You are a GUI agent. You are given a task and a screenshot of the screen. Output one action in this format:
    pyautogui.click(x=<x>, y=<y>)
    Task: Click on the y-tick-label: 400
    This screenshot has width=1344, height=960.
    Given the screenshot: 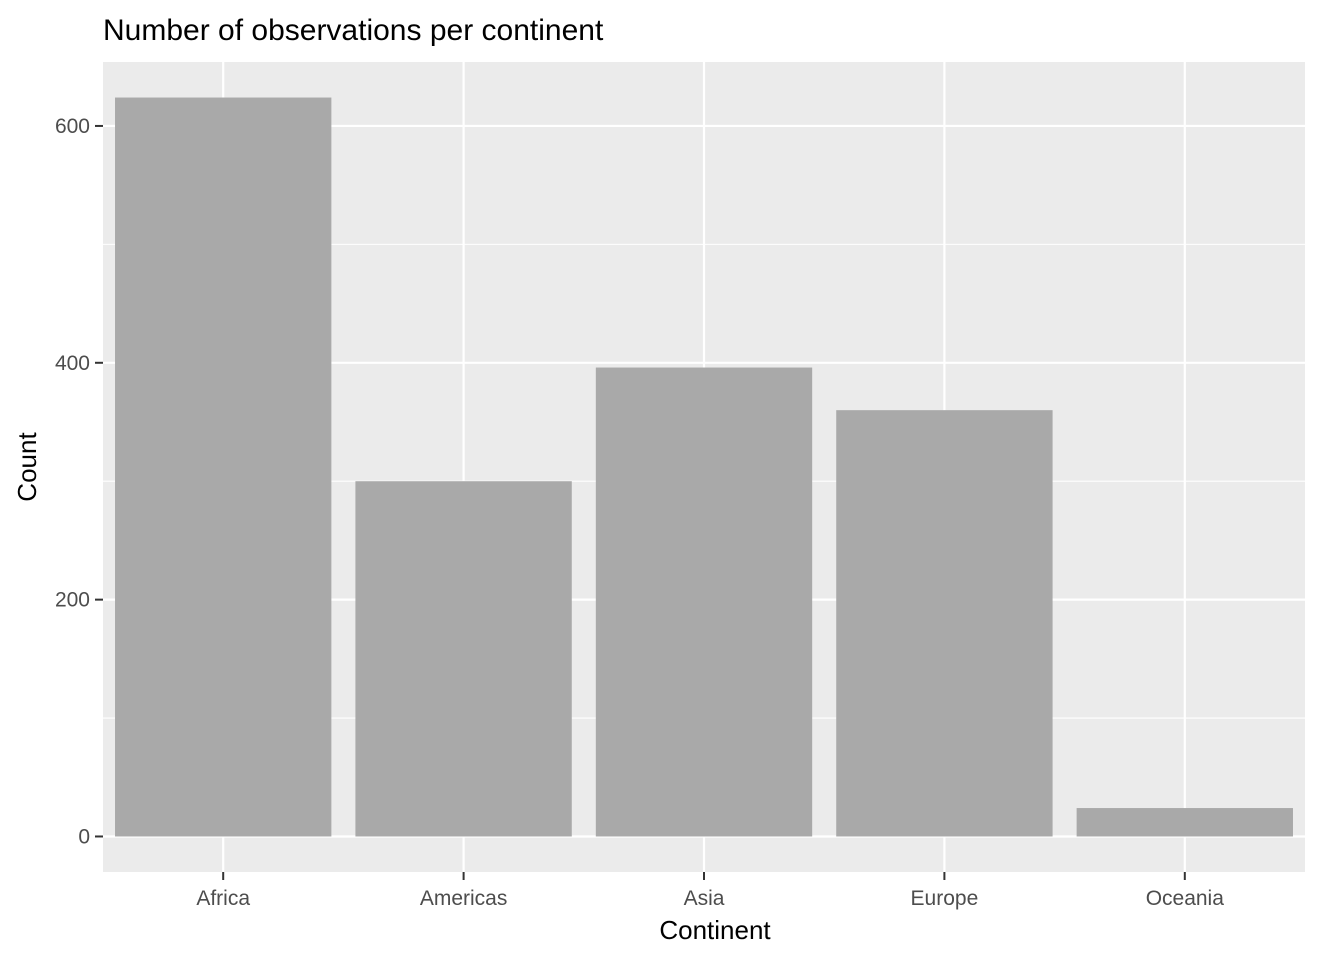 What is the action you would take?
    pyautogui.click(x=72, y=363)
    